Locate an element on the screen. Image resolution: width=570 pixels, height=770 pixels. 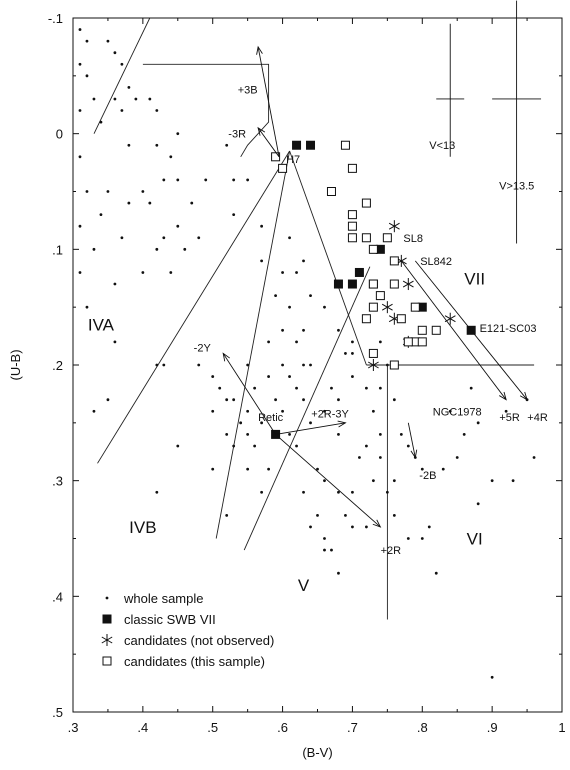
x-tick-label: .3 is located at coordinates (73, 727).